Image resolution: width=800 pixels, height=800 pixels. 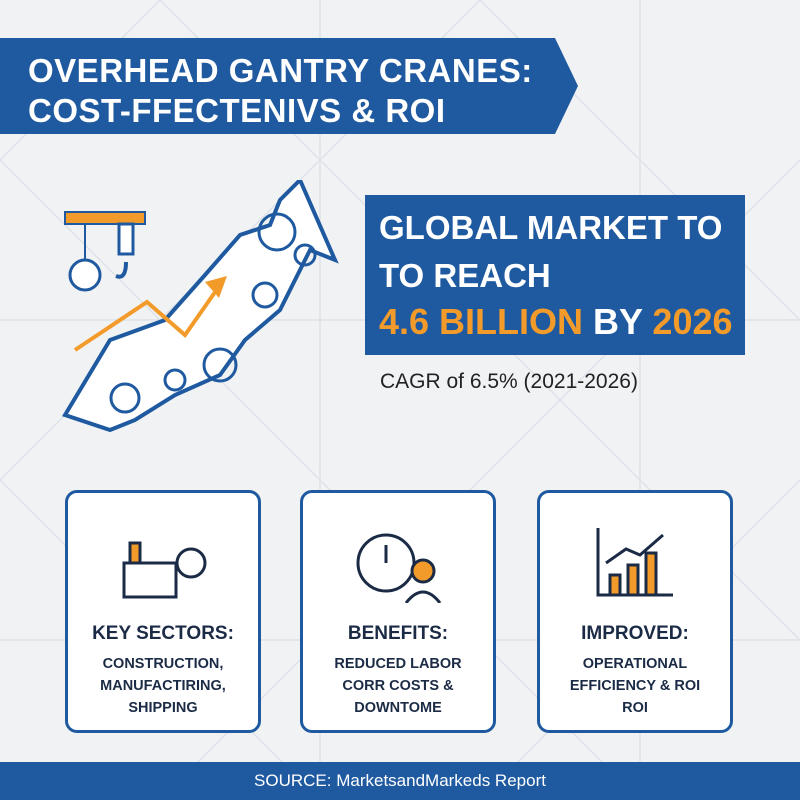 I want to click on card-line: MANUFACTIRING,, so click(x=163, y=686).